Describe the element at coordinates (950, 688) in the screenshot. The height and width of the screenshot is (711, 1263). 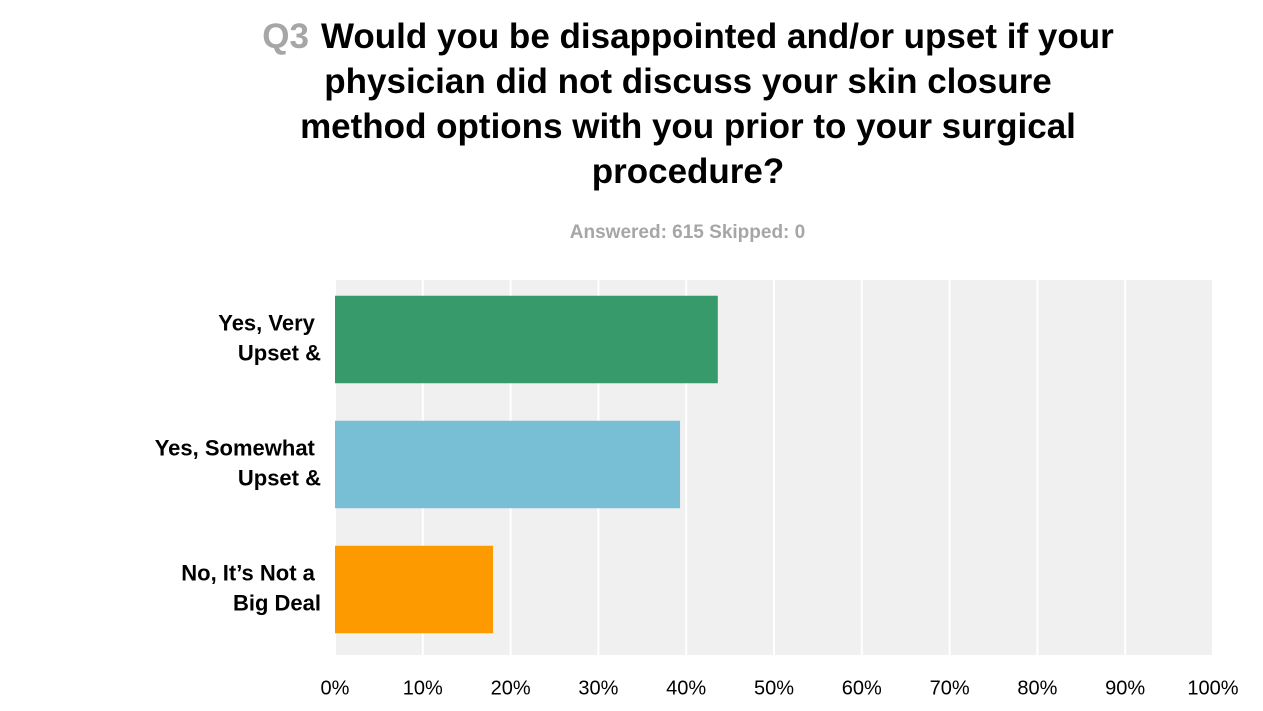
I see `x-tick-label: 70%` at that location.